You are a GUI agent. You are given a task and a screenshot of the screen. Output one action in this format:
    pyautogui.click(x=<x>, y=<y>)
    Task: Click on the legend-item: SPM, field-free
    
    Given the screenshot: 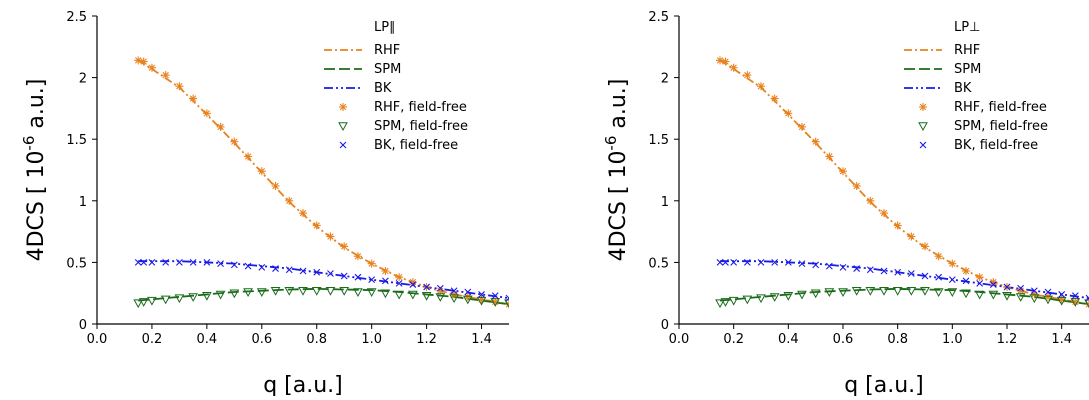 What is the action you would take?
    pyautogui.click(x=403, y=126)
    